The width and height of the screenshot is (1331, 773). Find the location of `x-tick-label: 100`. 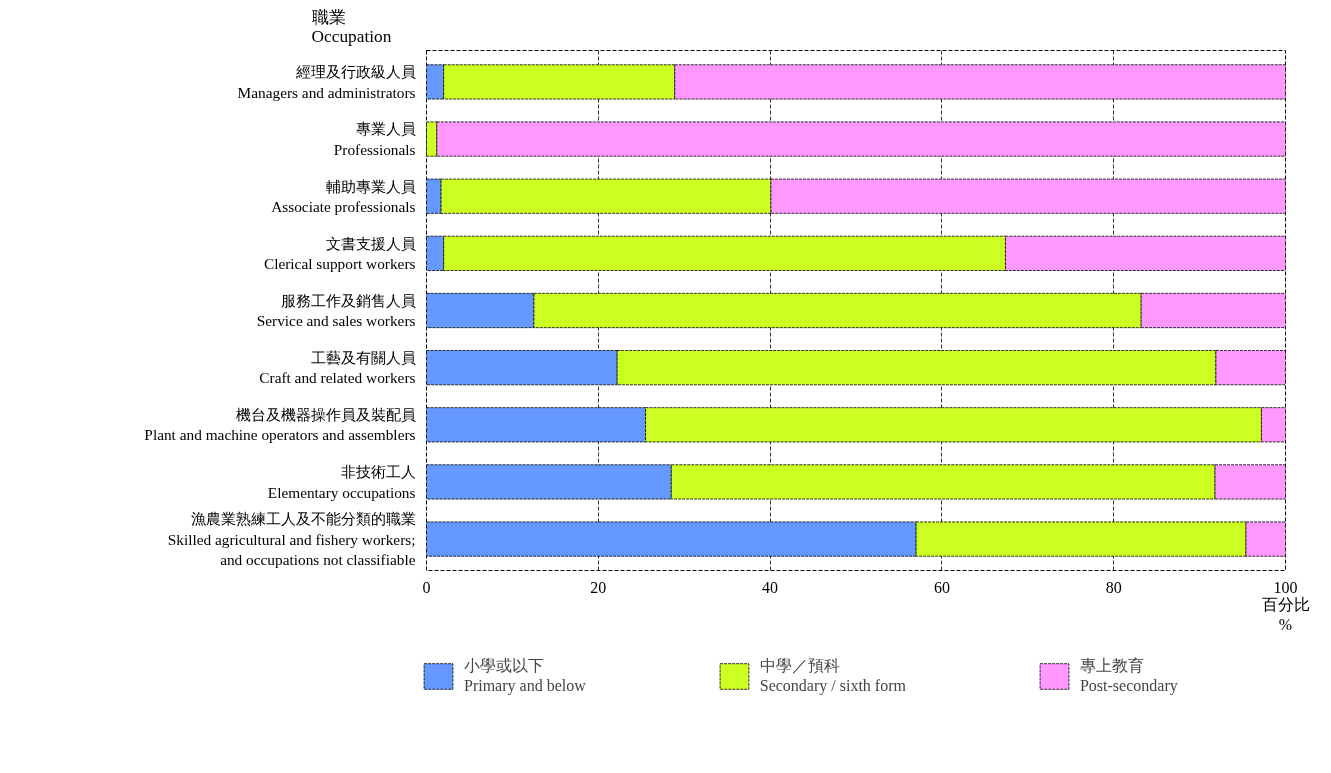

x-tick-label: 100 is located at coordinates (1285, 587).